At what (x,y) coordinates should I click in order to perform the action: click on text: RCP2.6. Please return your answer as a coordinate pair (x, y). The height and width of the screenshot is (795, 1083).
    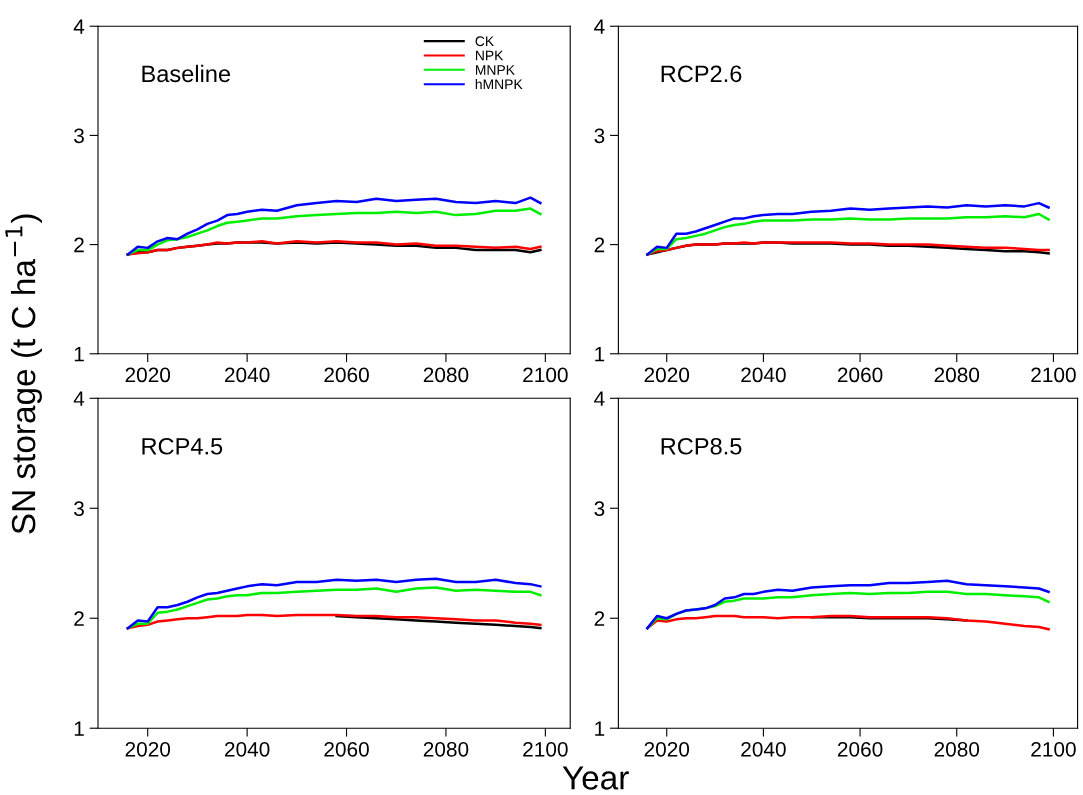
    Looking at the image, I should click on (701, 74).